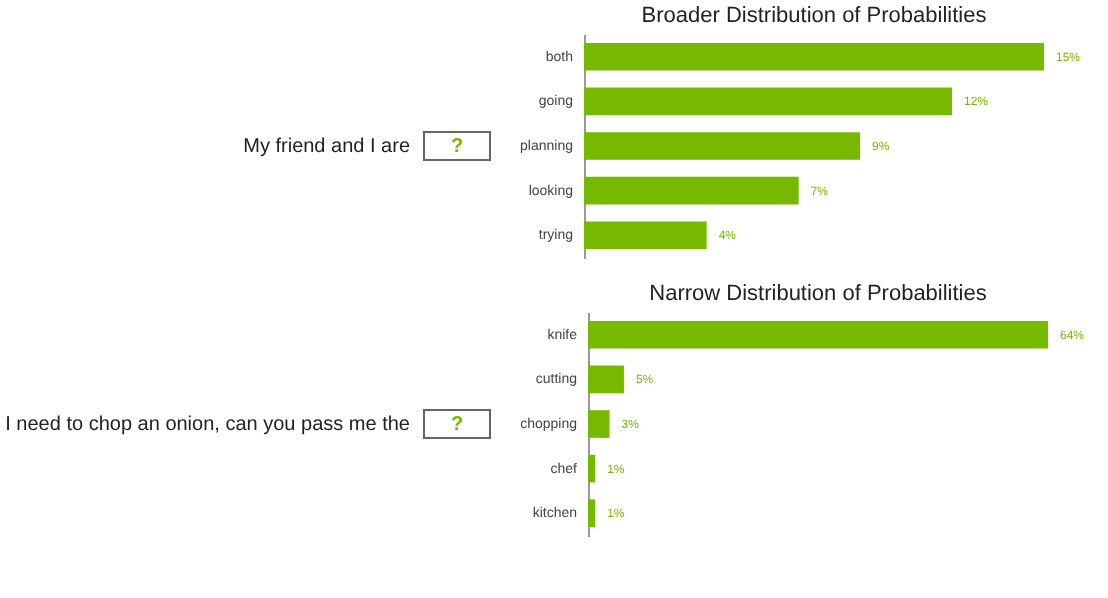  Describe the element at coordinates (327, 147) in the screenshot. I see `text: My friend and I are` at that location.